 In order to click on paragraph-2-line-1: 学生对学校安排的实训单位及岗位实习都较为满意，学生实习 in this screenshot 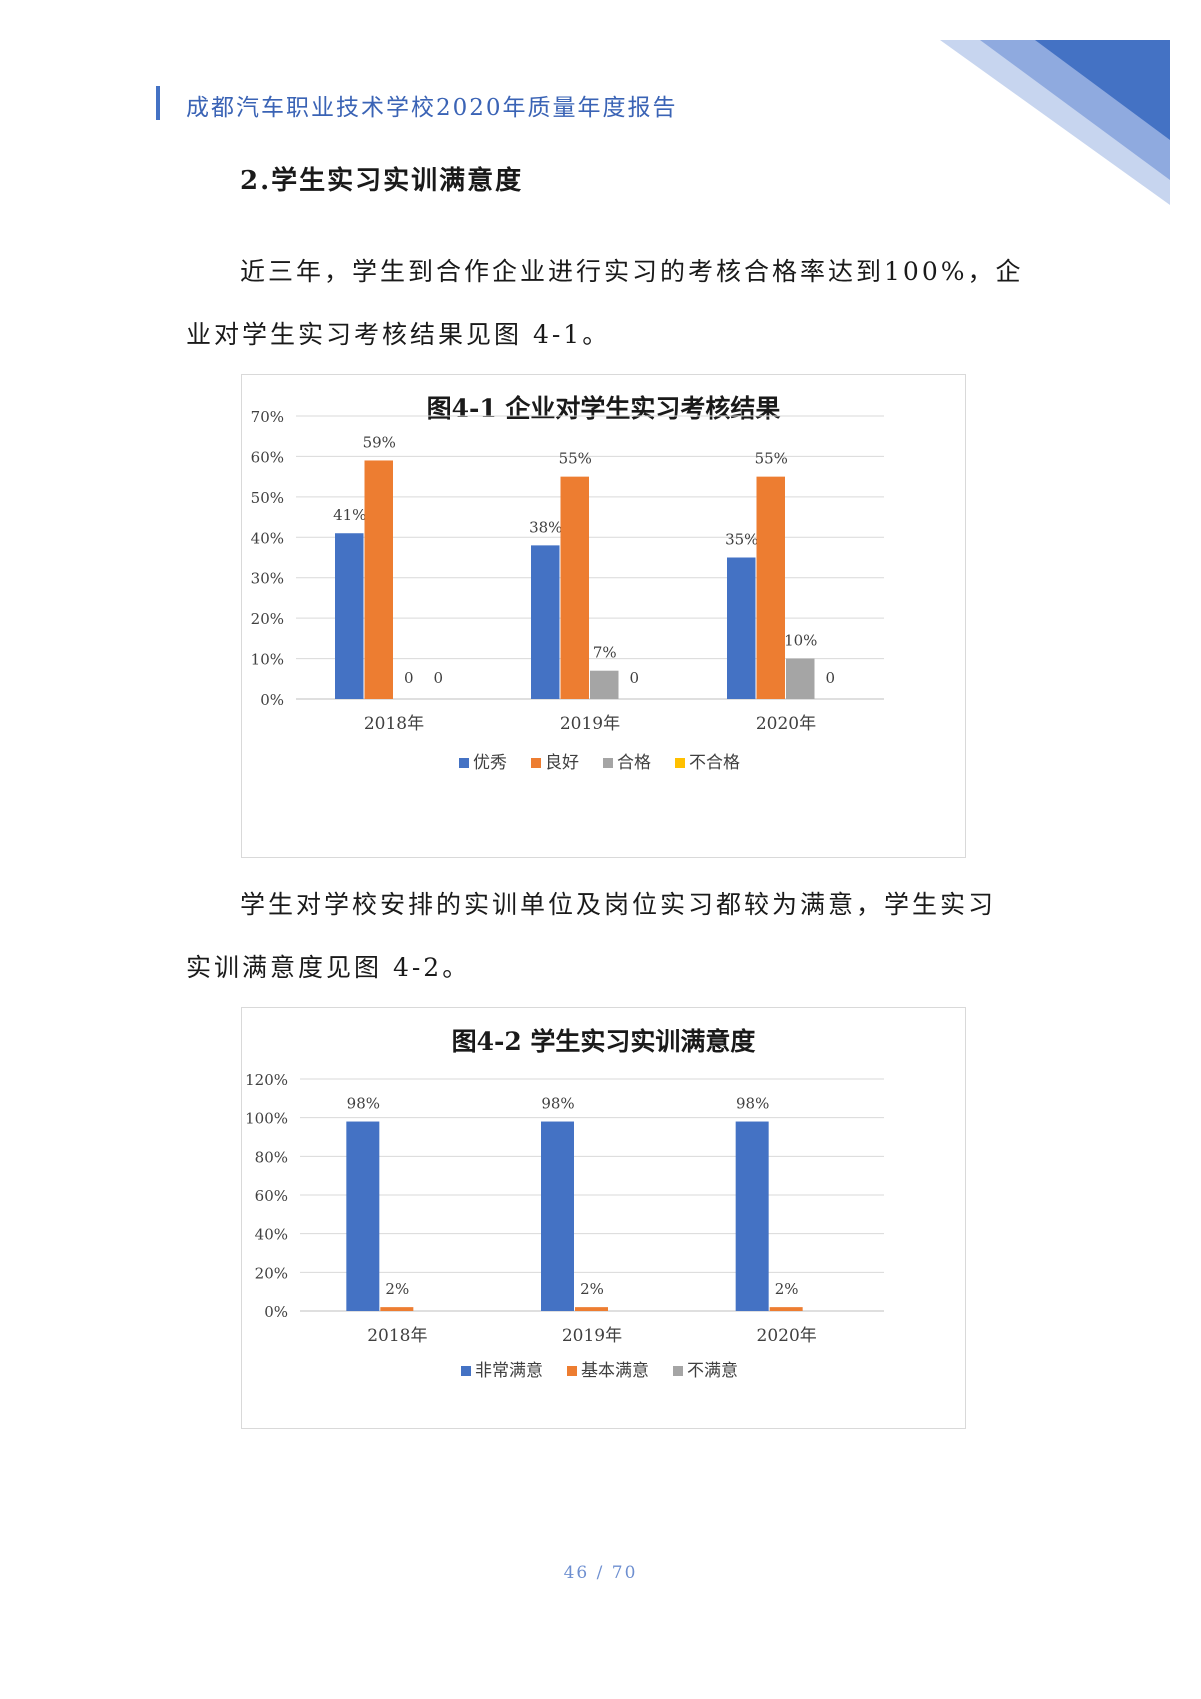, I will do `click(618, 904)`.